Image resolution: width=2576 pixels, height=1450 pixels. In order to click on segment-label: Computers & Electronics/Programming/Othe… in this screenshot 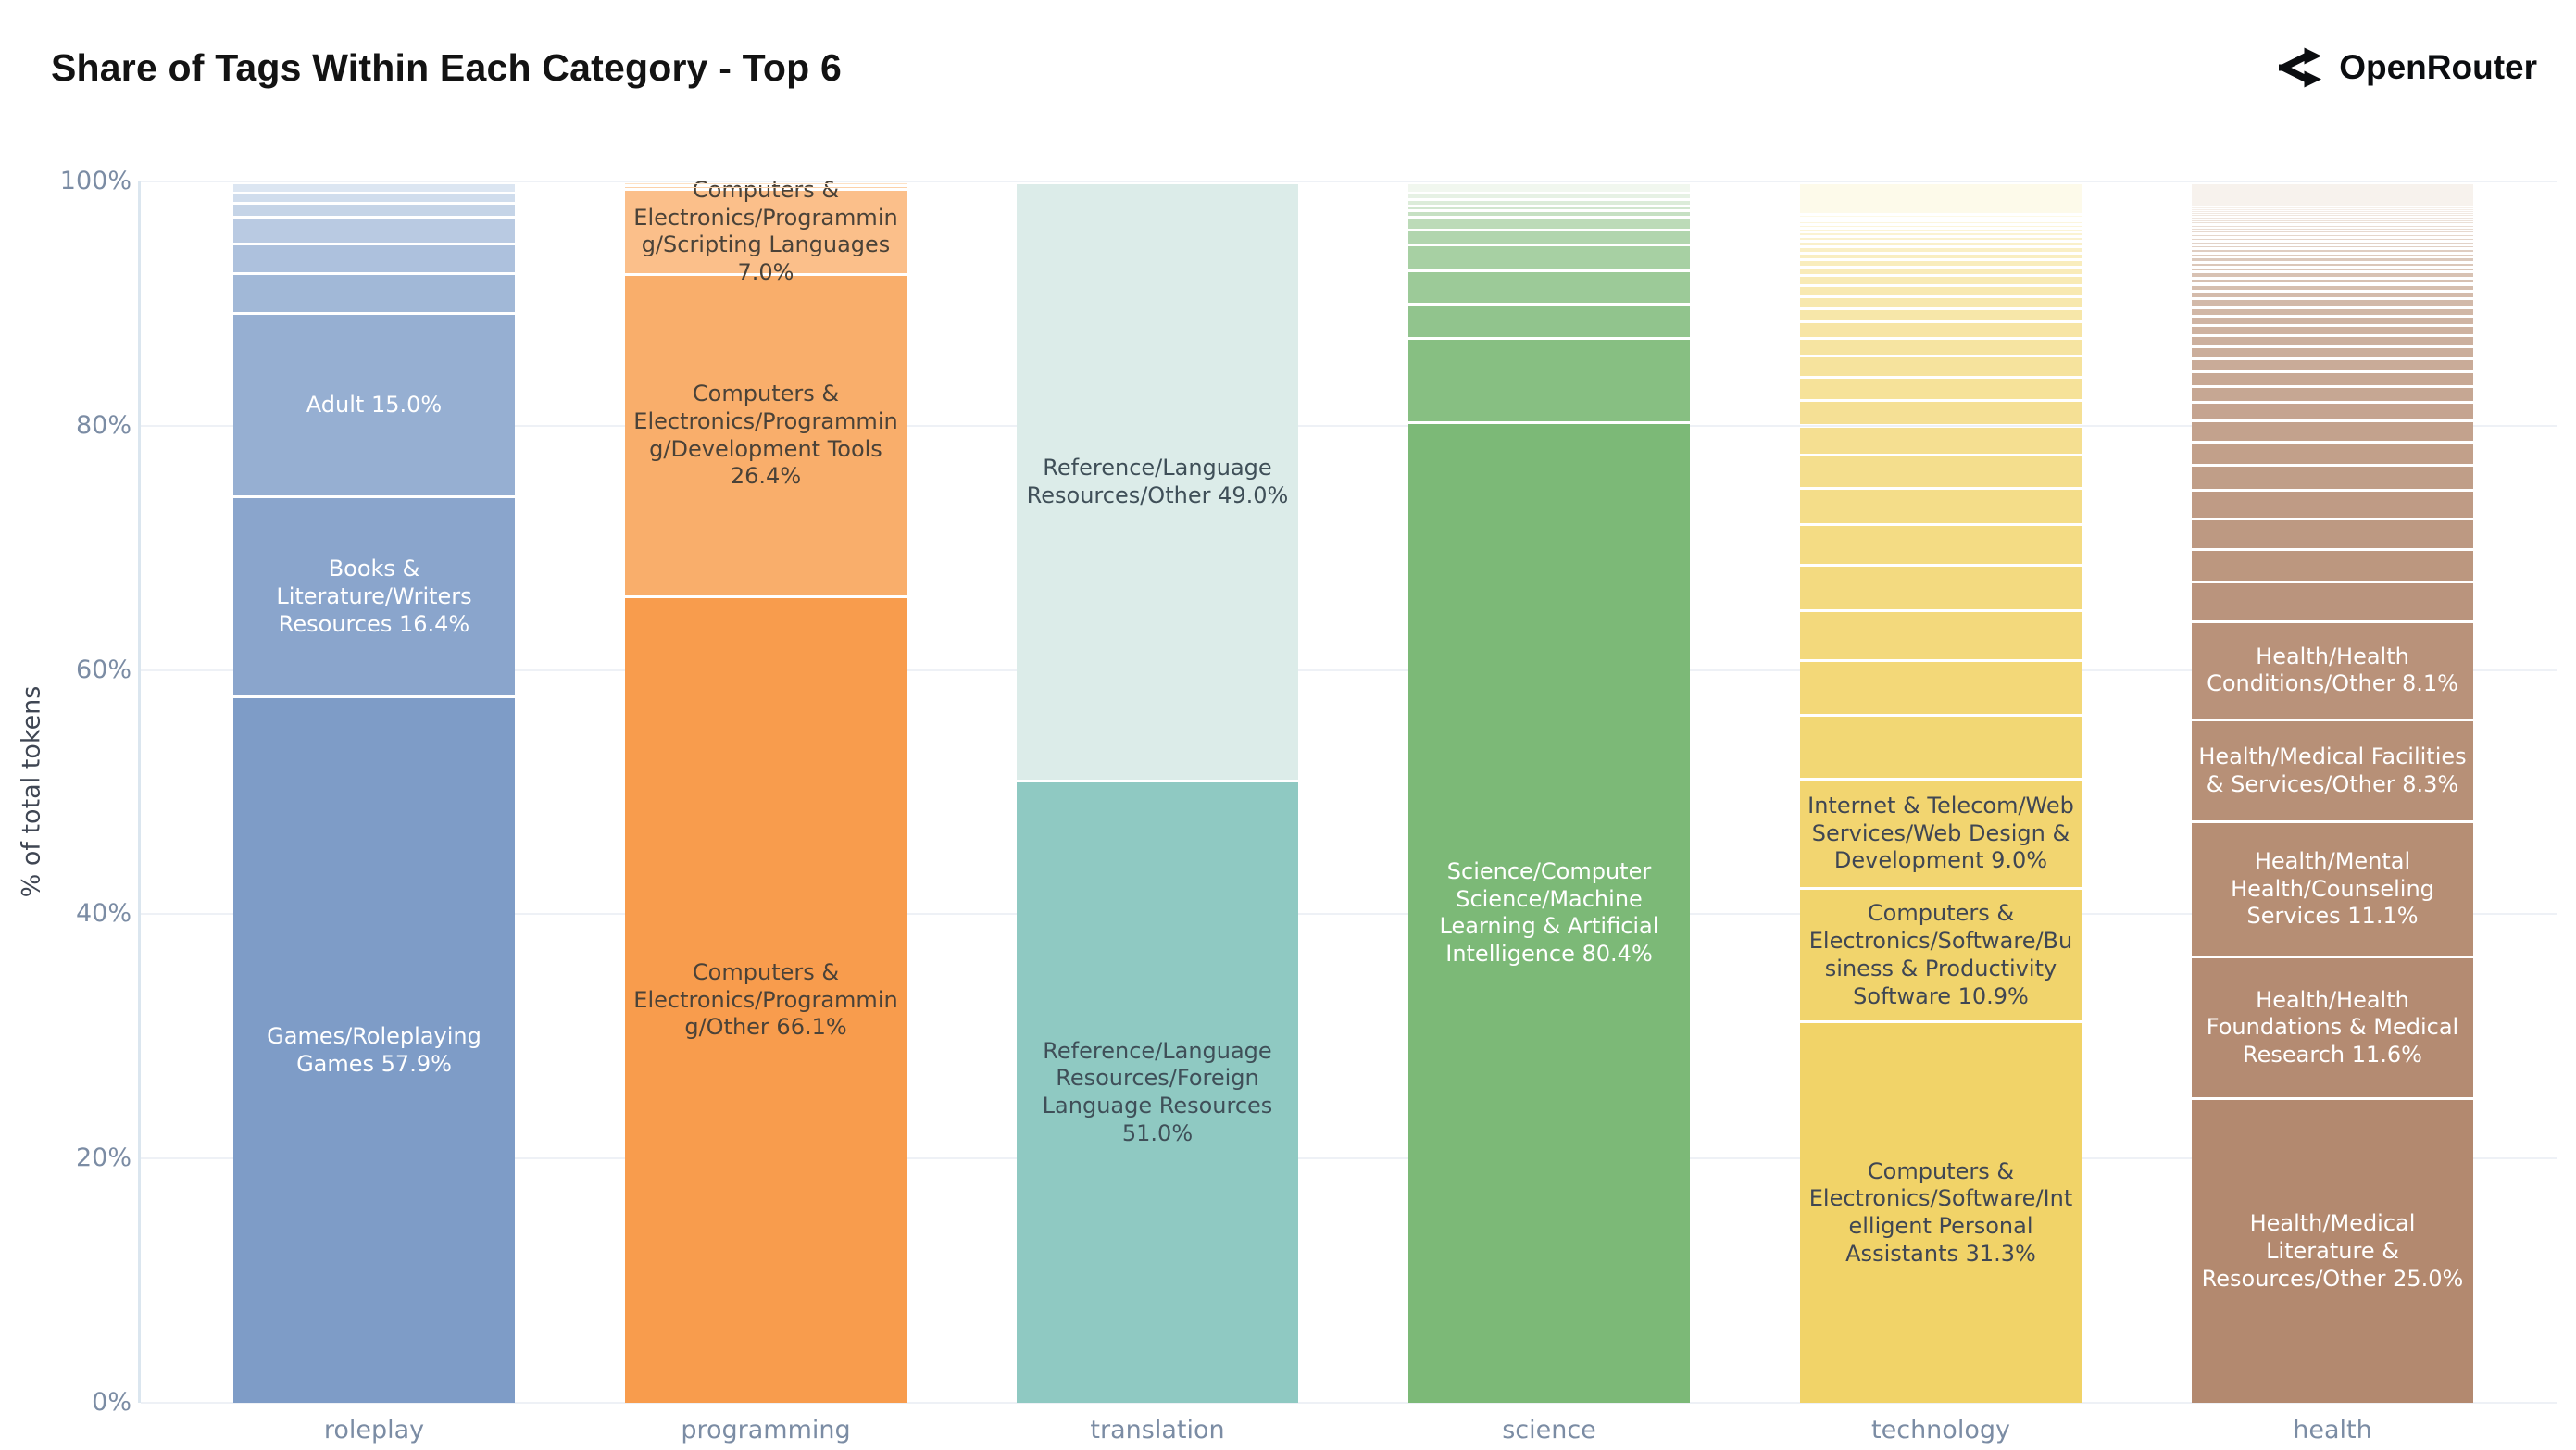, I will do `click(766, 999)`.